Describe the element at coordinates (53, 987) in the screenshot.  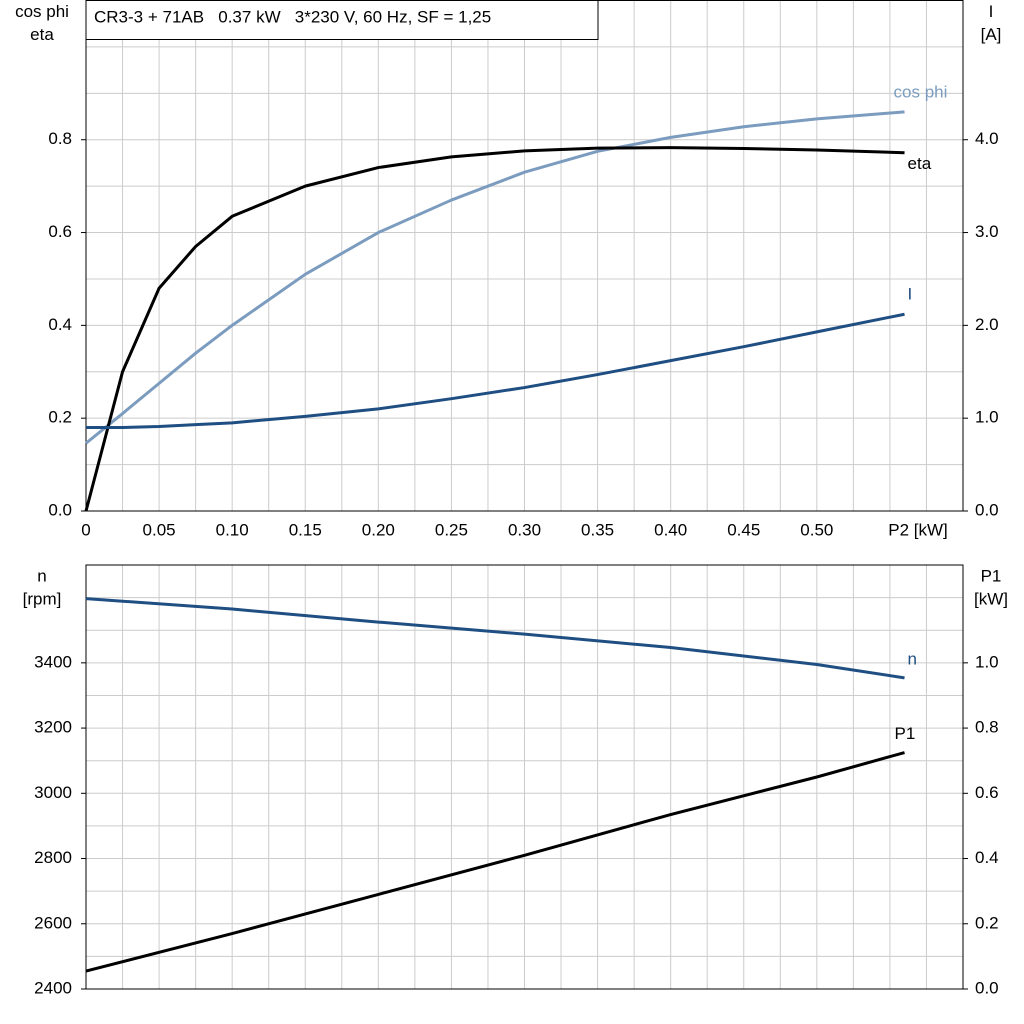
I see `y-tick-label: 2400` at that location.